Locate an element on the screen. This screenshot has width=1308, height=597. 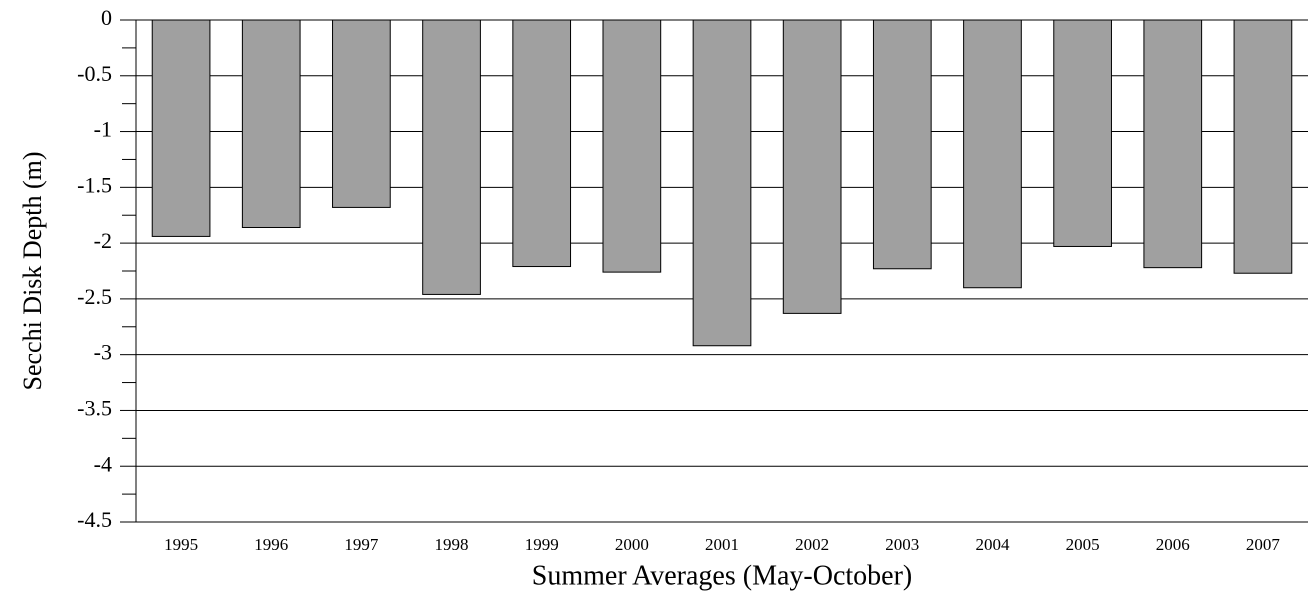
x-tick-label: 1997 is located at coordinates (361, 544).